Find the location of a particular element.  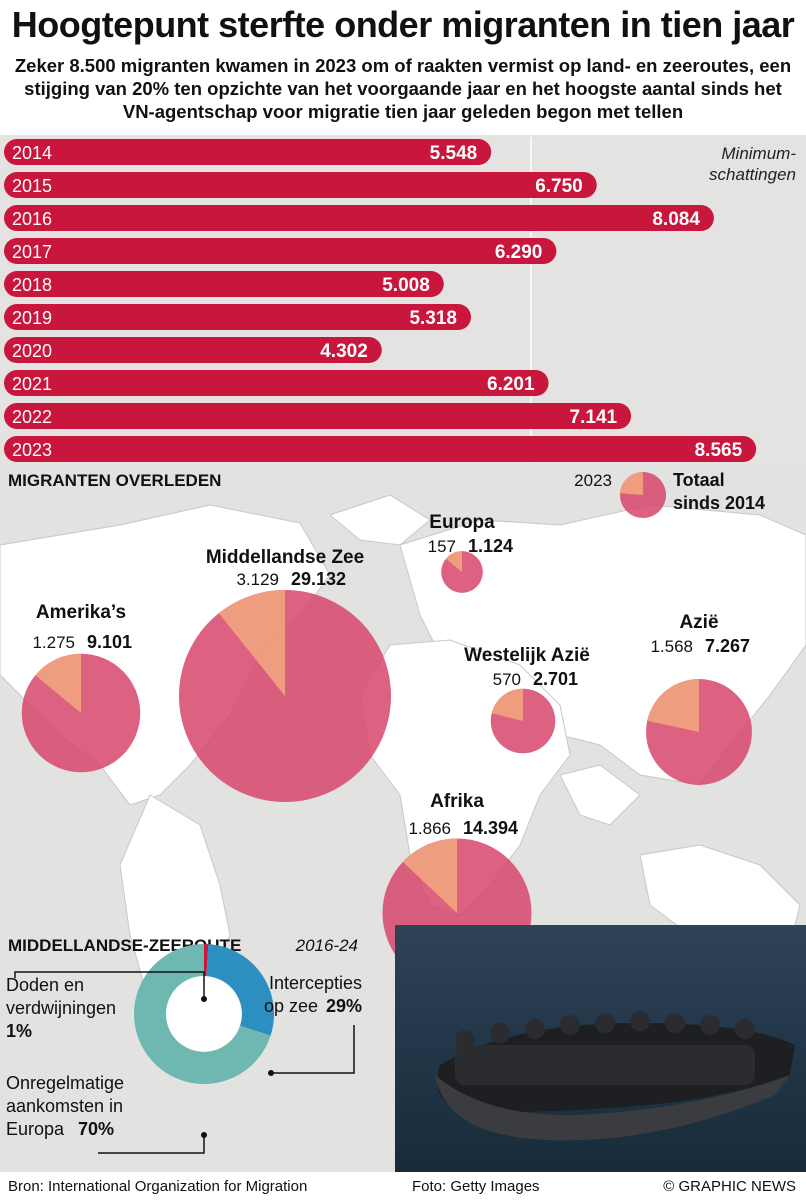

mediterranean-2023-slice is located at coordinates (251, 643).